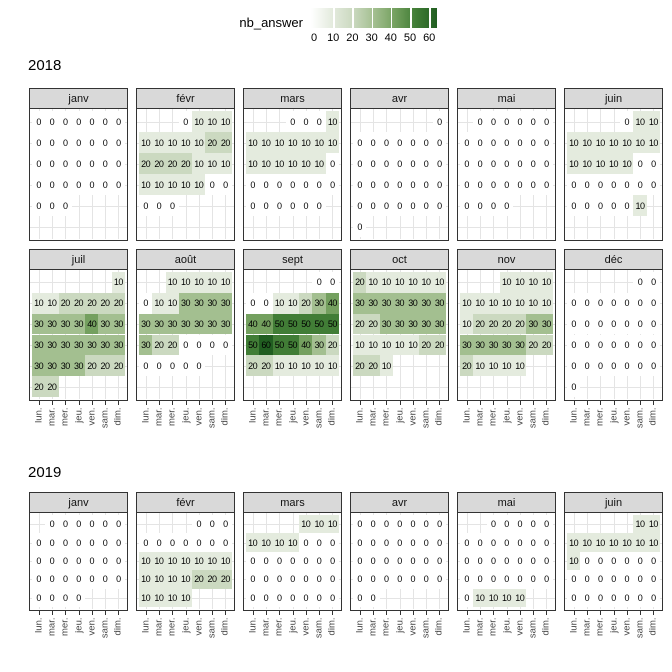  I want to click on month-plot: 10 10 10 10 10 10 10 10 10 10 0 0 0 0 0 0 0 0 0 0 0 0 0 0 0 0 0 0 0 0, so click(613, 561).